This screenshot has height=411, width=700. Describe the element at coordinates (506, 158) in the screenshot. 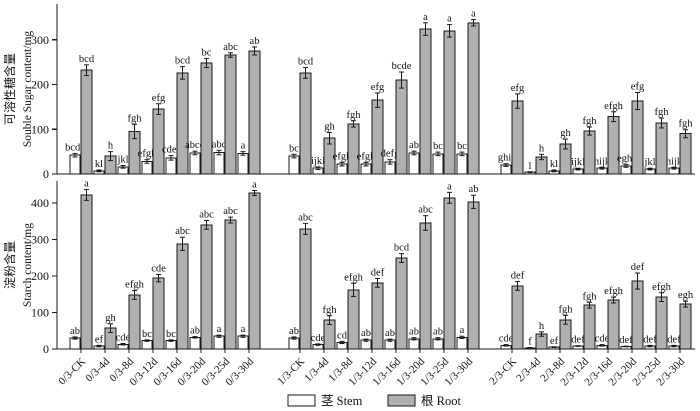

I see `sig-letter: ghij` at that location.